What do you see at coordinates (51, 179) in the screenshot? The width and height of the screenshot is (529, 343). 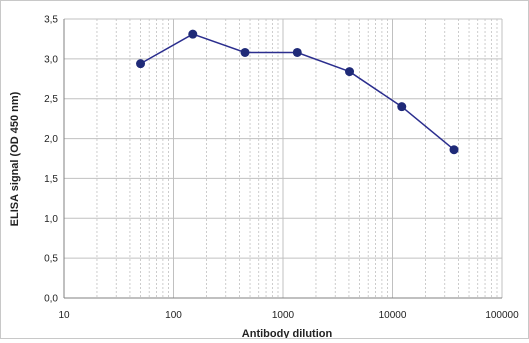 I see `y-tick-label: 1,5` at bounding box center [51, 179].